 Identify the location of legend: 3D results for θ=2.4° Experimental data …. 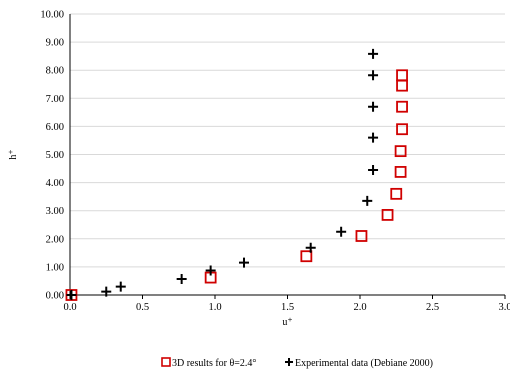
(297, 363).